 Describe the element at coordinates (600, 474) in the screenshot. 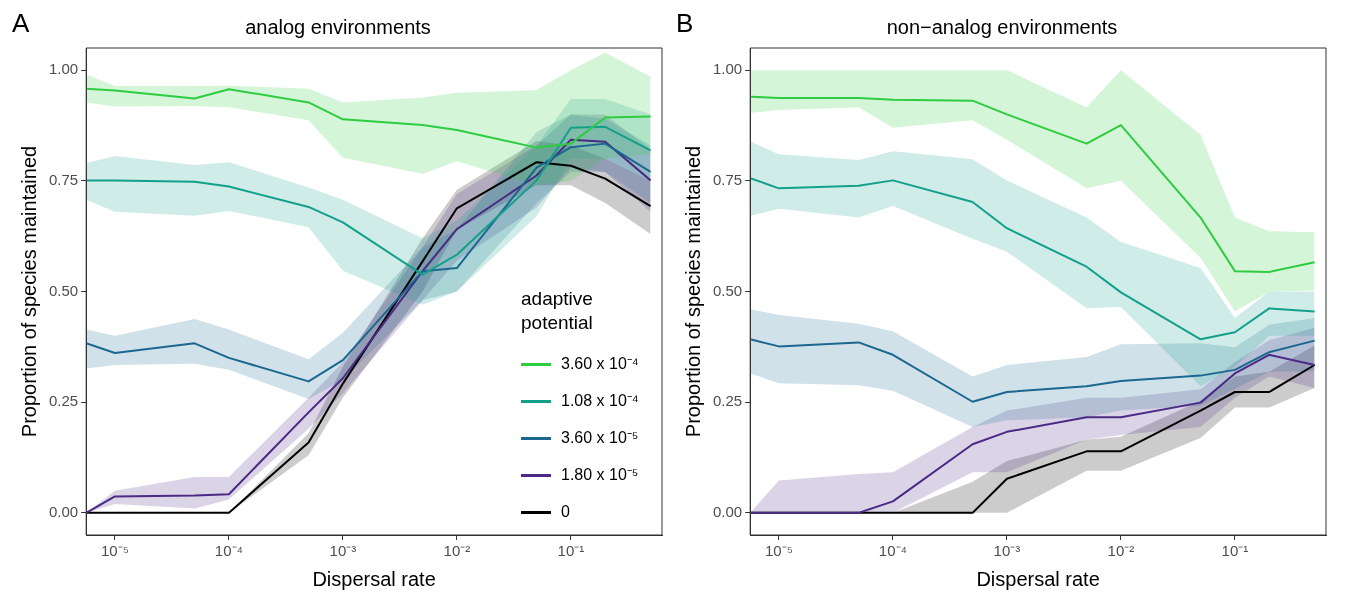

I see `legend-label: 1.80 x 10⁻⁵` at that location.